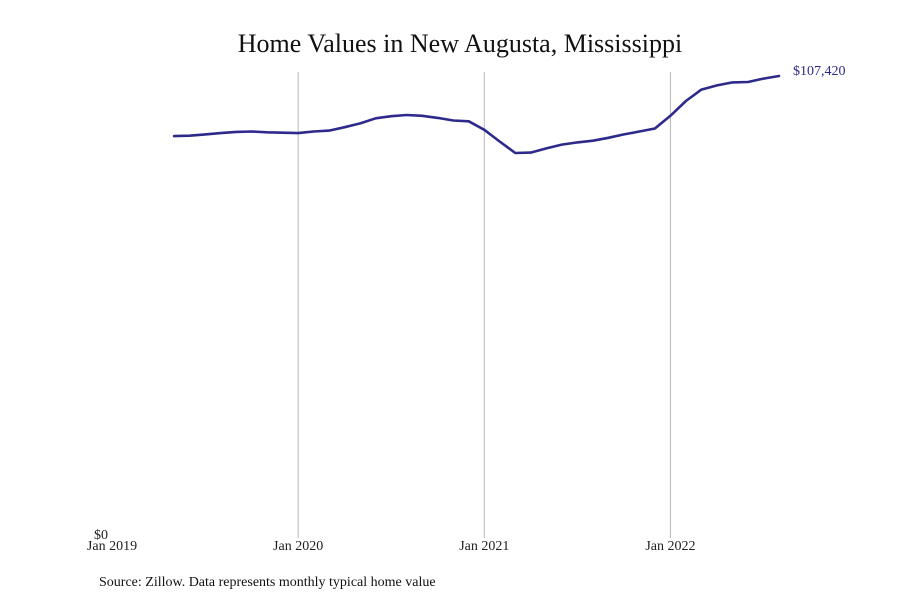  Describe the element at coordinates (670, 546) in the screenshot. I see `x-tick-label: Jan 2022` at that location.